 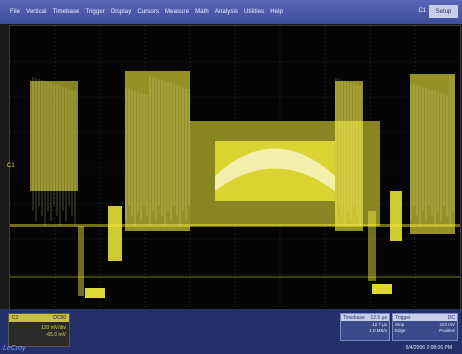 What do you see at coordinates (275, 169) in the screenshot?
I see `trace-arc` at bounding box center [275, 169].